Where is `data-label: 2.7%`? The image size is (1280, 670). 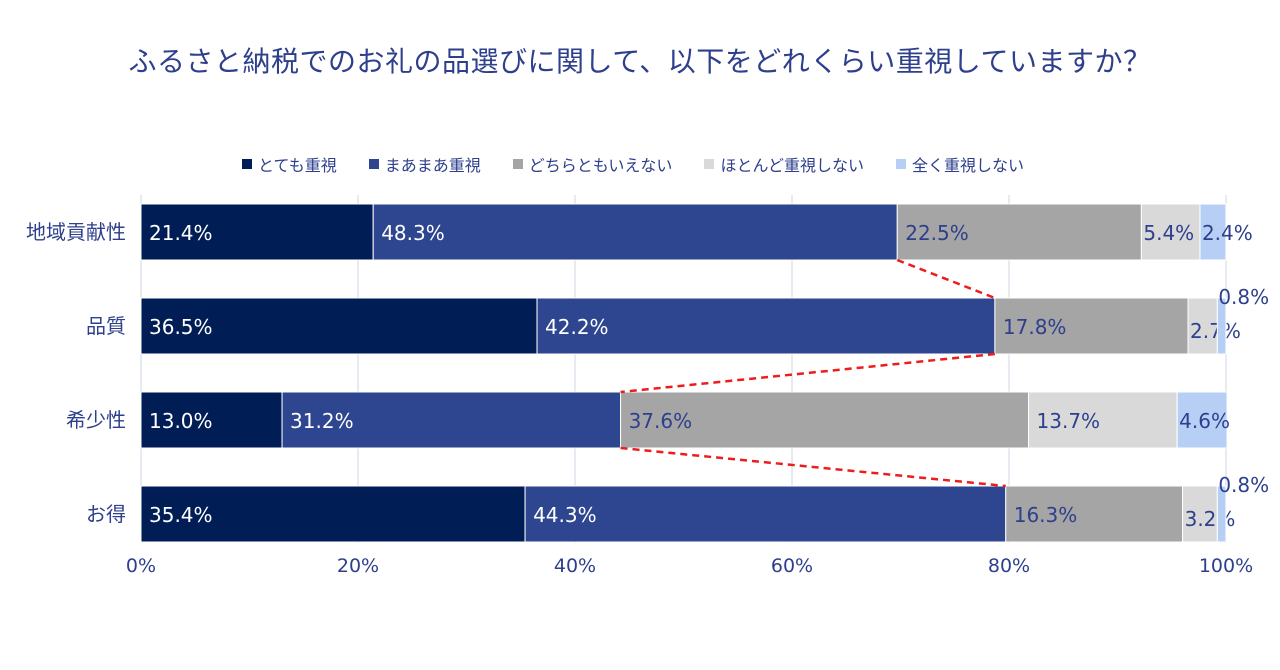 data-label: 2.7% is located at coordinates (1215, 331).